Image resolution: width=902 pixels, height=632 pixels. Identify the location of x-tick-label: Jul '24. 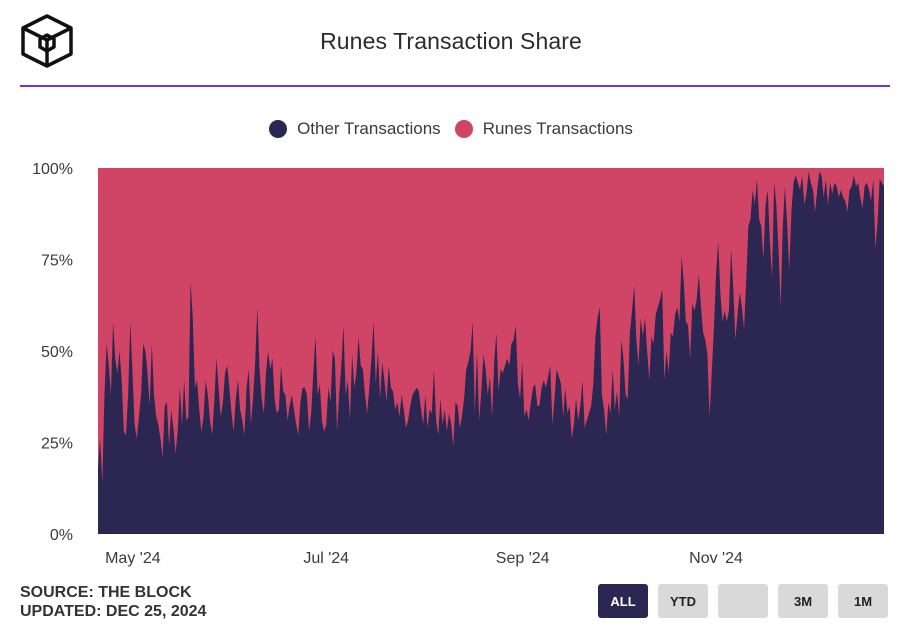
(326, 558).